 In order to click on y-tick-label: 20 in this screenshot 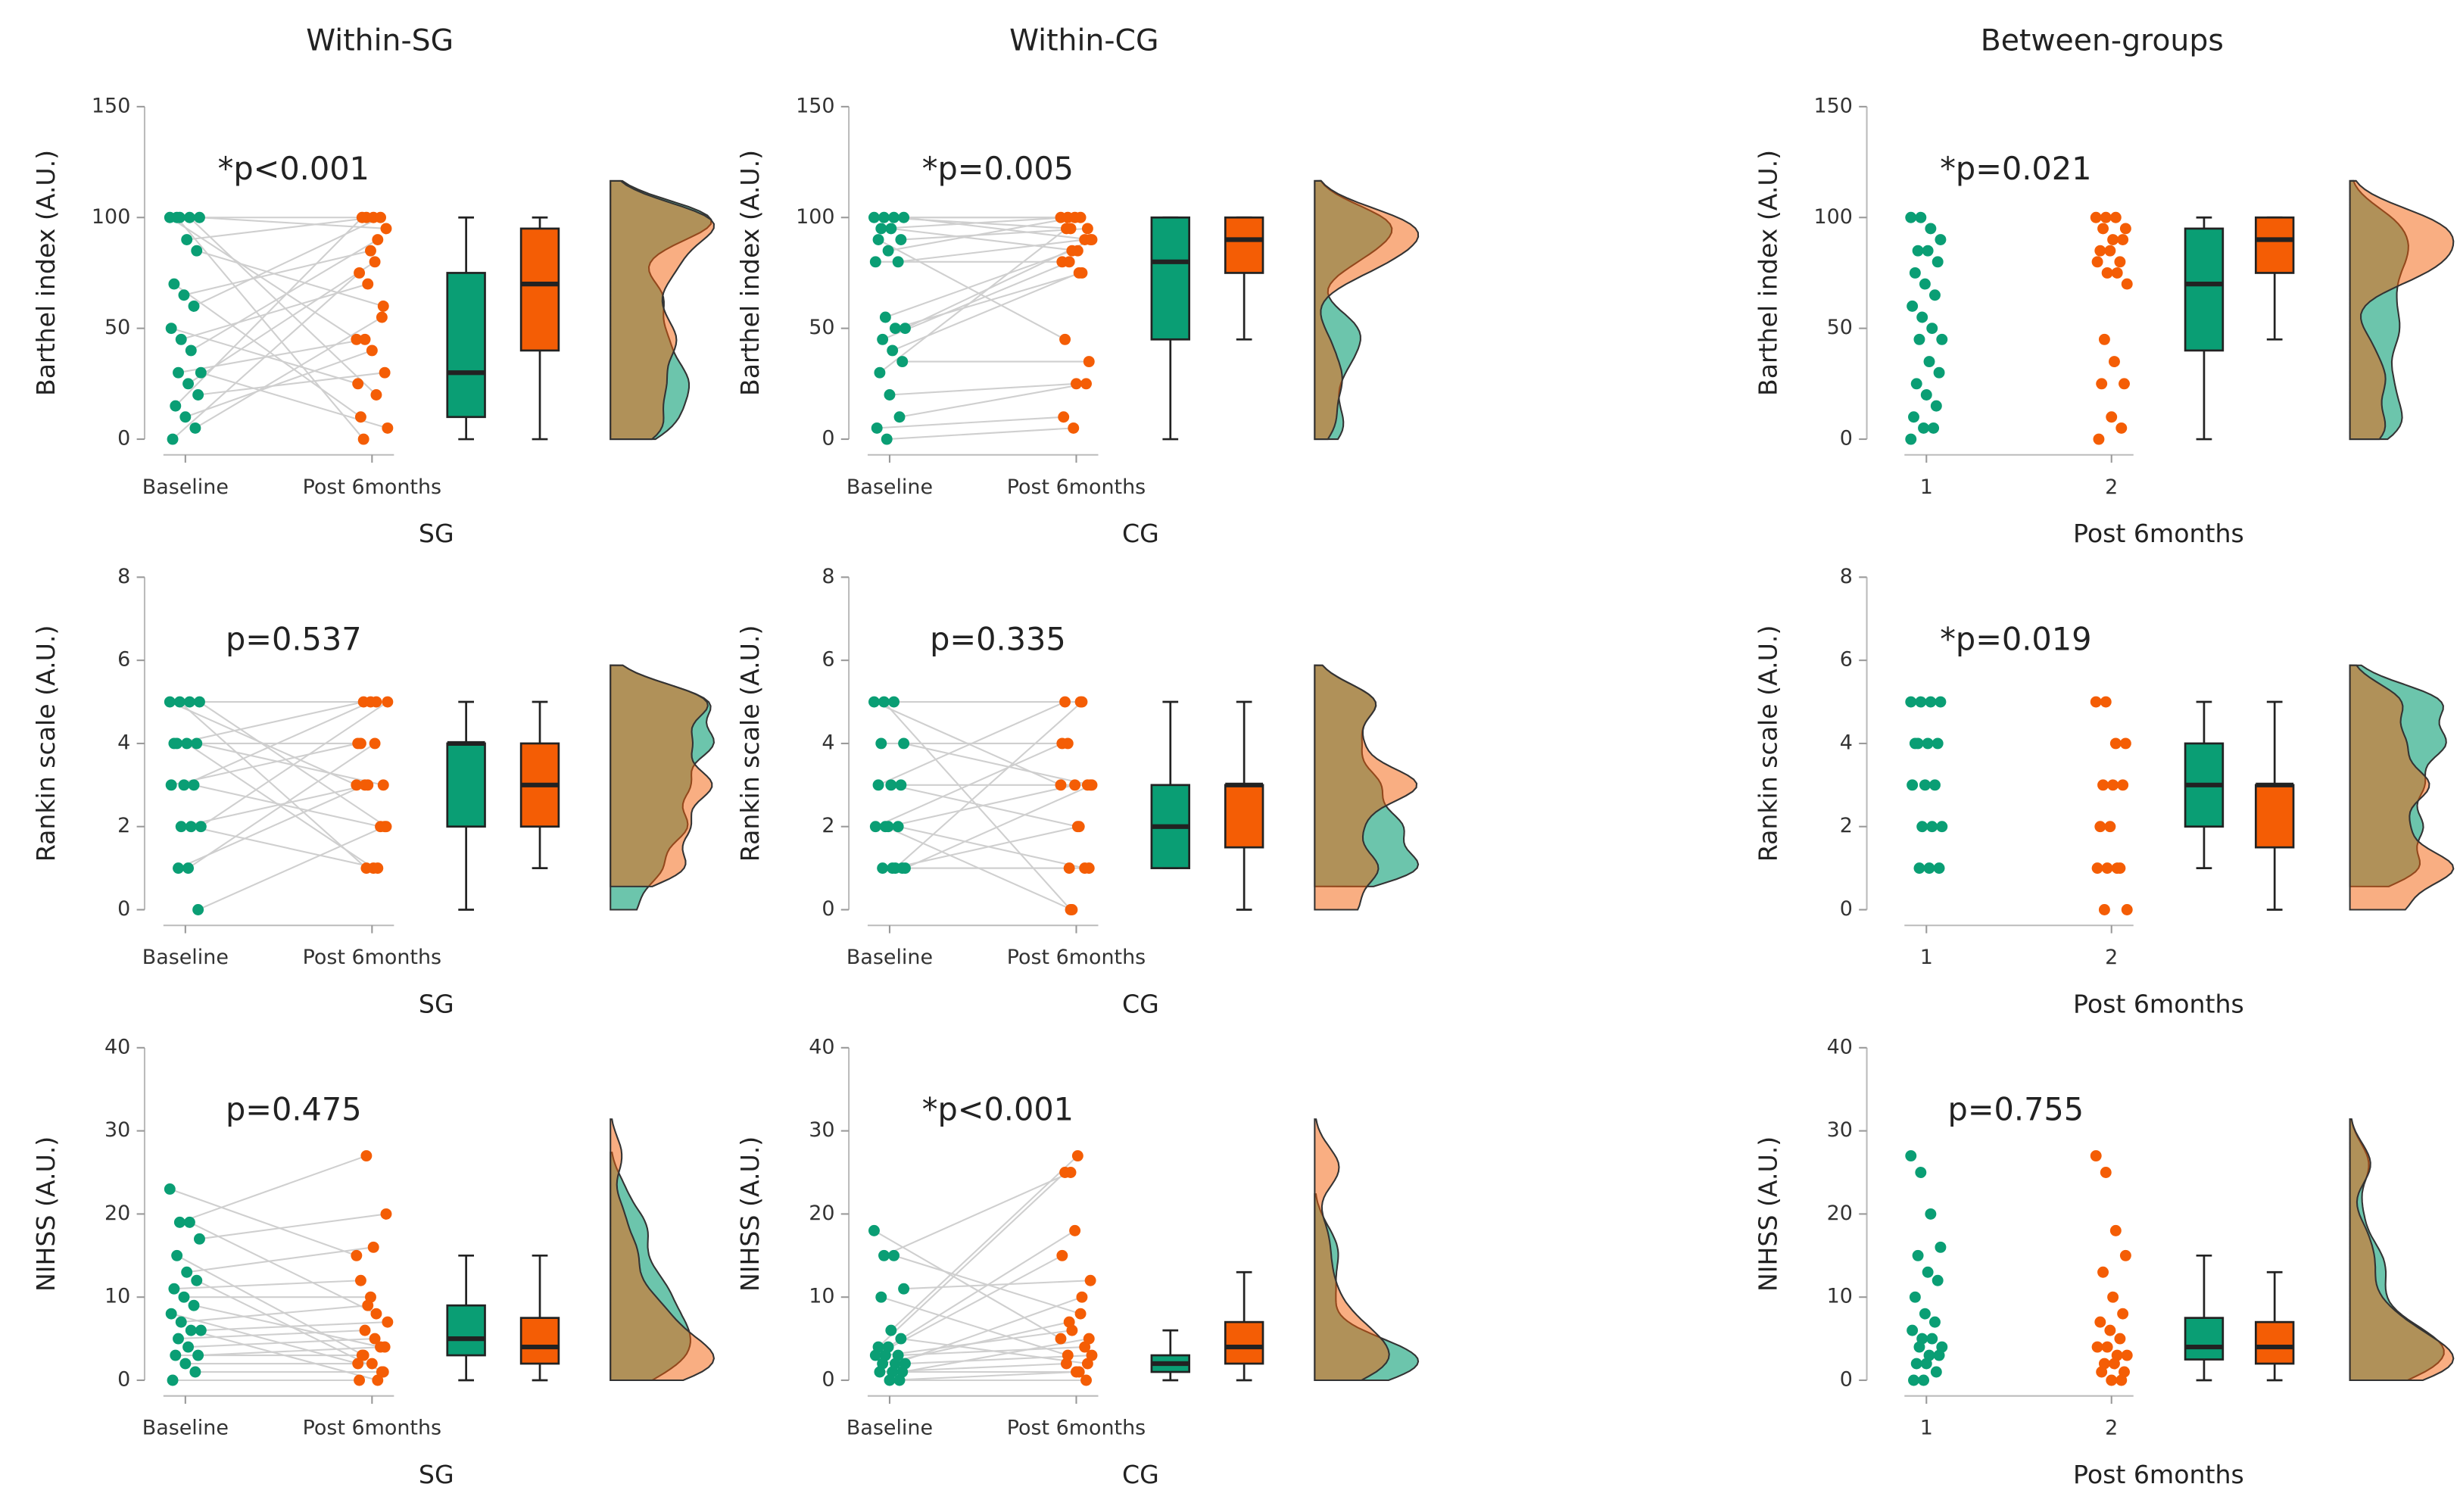, I will do `click(822, 1213)`.